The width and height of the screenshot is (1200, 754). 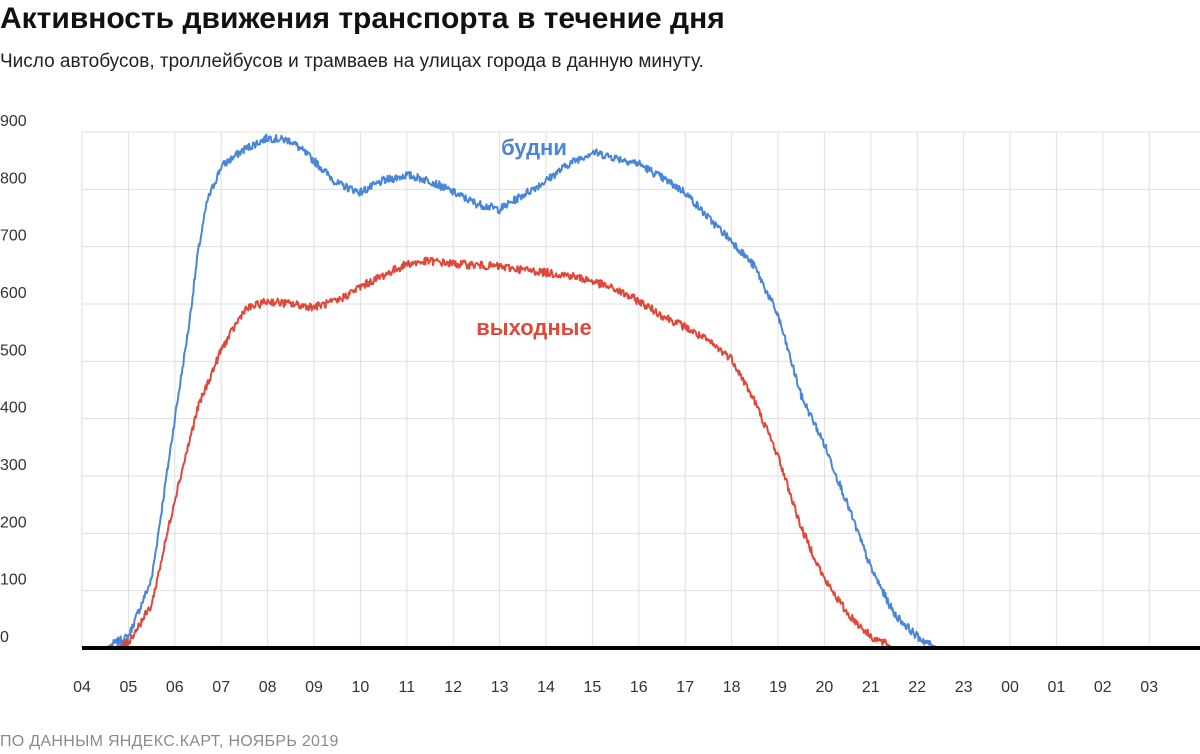 I want to click on y-tick-label: 200, so click(x=13, y=522).